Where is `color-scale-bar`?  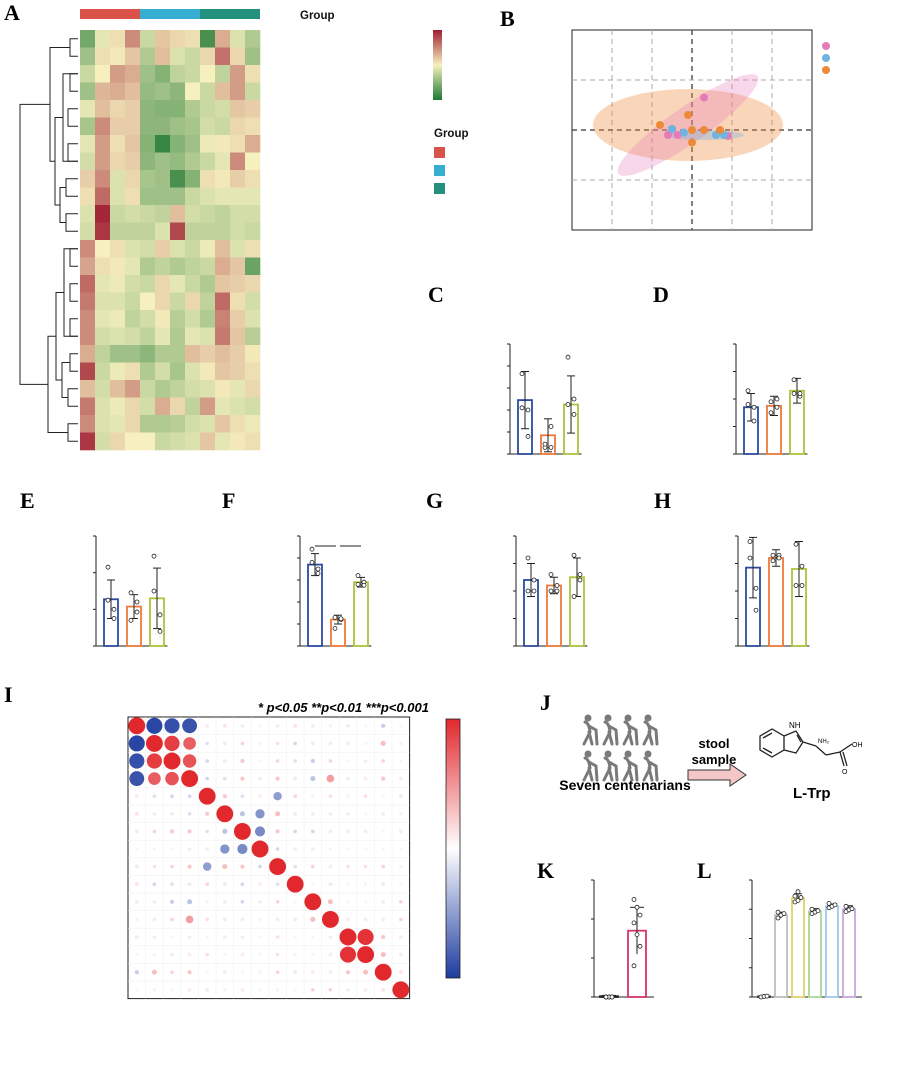 color-scale-bar is located at coordinates (437, 65).